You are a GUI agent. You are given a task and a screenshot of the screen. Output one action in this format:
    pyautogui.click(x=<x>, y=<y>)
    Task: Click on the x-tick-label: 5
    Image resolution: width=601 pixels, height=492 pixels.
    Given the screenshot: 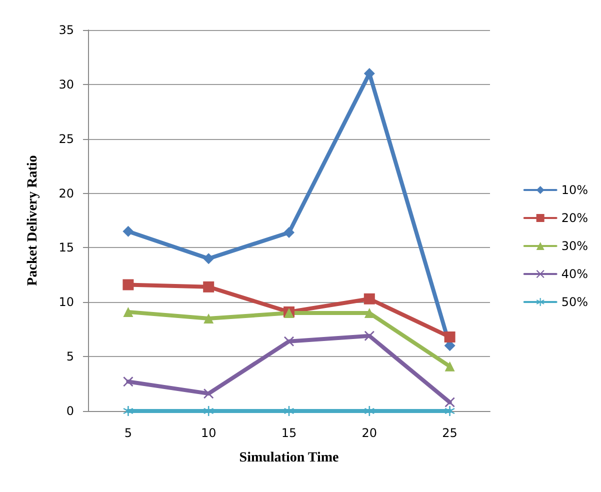 What is the action you would take?
    pyautogui.click(x=128, y=433)
    